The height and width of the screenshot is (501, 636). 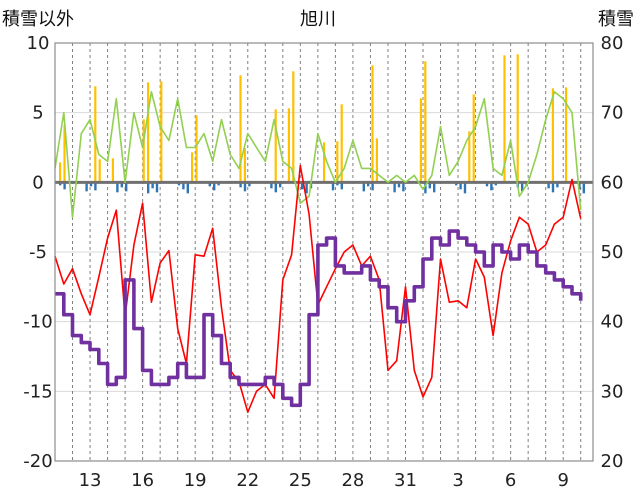 What do you see at coordinates (37, 322) in the screenshot?
I see `left-tick-label: -10` at bounding box center [37, 322].